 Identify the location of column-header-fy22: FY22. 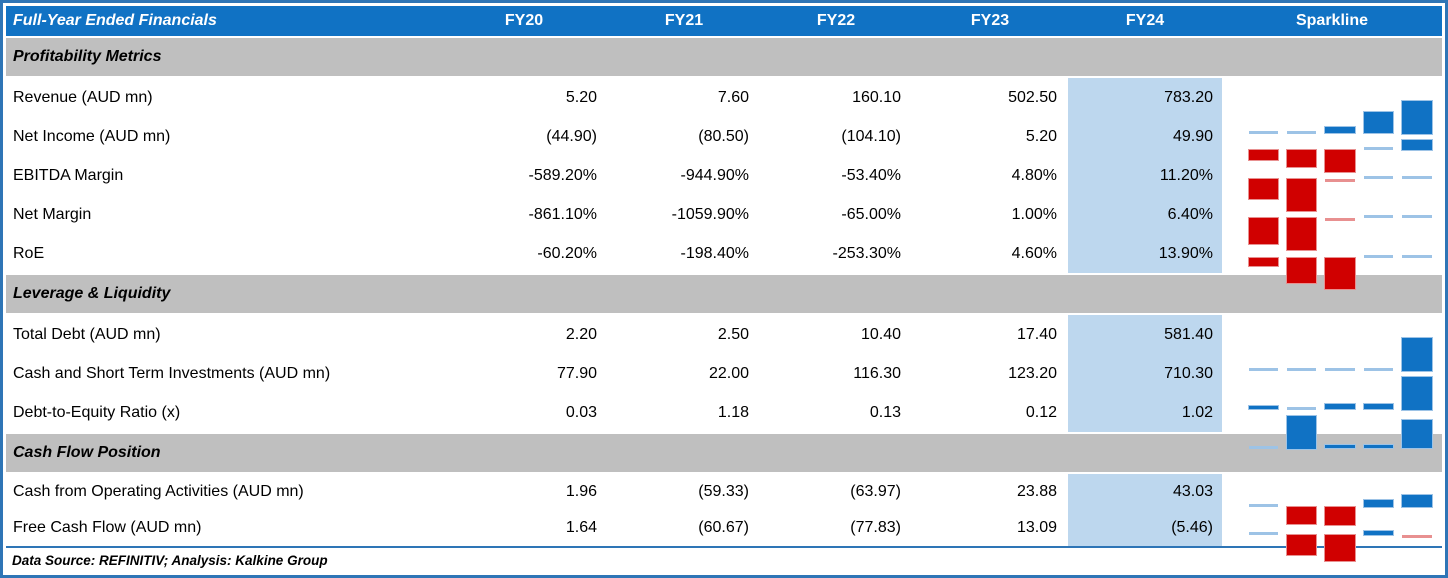
(836, 20).